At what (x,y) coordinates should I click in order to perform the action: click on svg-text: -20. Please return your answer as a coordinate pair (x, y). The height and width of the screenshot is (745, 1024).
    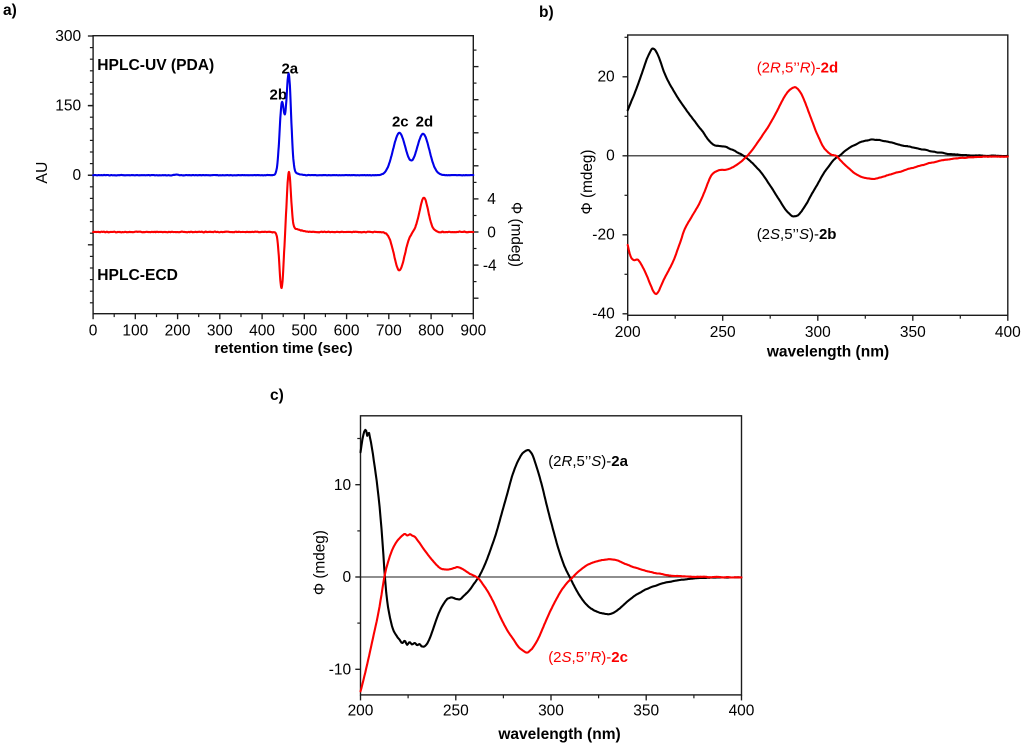
    Looking at the image, I should click on (603, 235).